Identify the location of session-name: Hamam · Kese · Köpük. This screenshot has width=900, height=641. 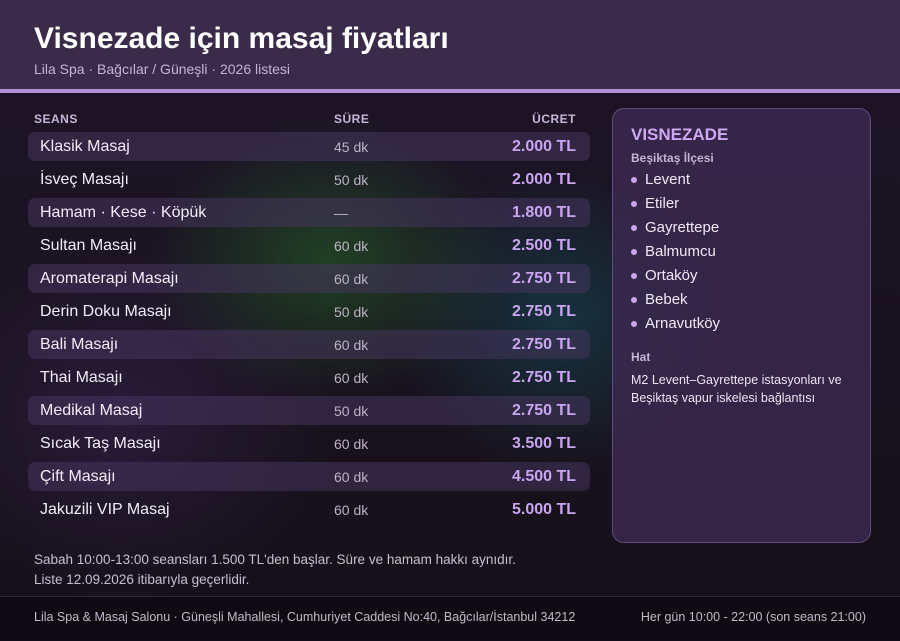
(123, 212).